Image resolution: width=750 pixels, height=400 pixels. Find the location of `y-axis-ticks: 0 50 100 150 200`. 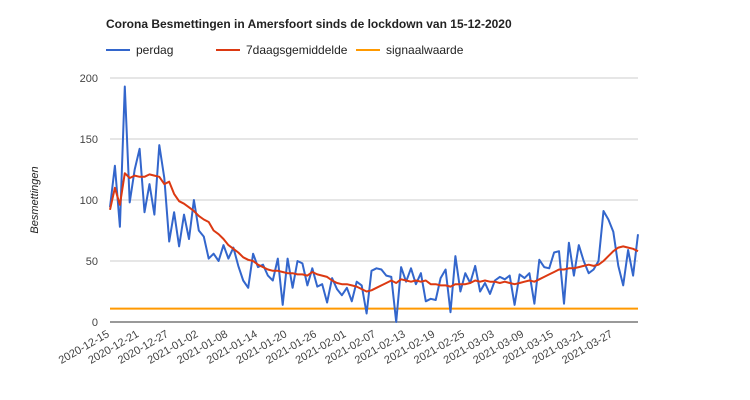

y-axis-ticks: 0 50 100 150 200 is located at coordinates (89, 201).